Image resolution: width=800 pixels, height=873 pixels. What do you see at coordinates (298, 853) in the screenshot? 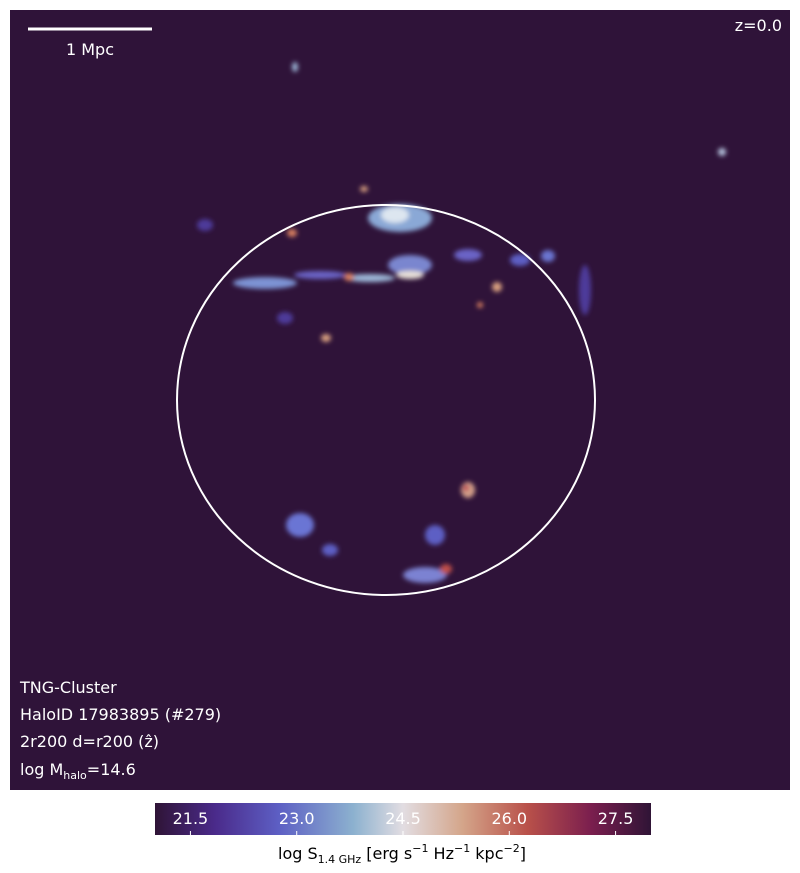
I see `cb-text: log S` at bounding box center [298, 853].